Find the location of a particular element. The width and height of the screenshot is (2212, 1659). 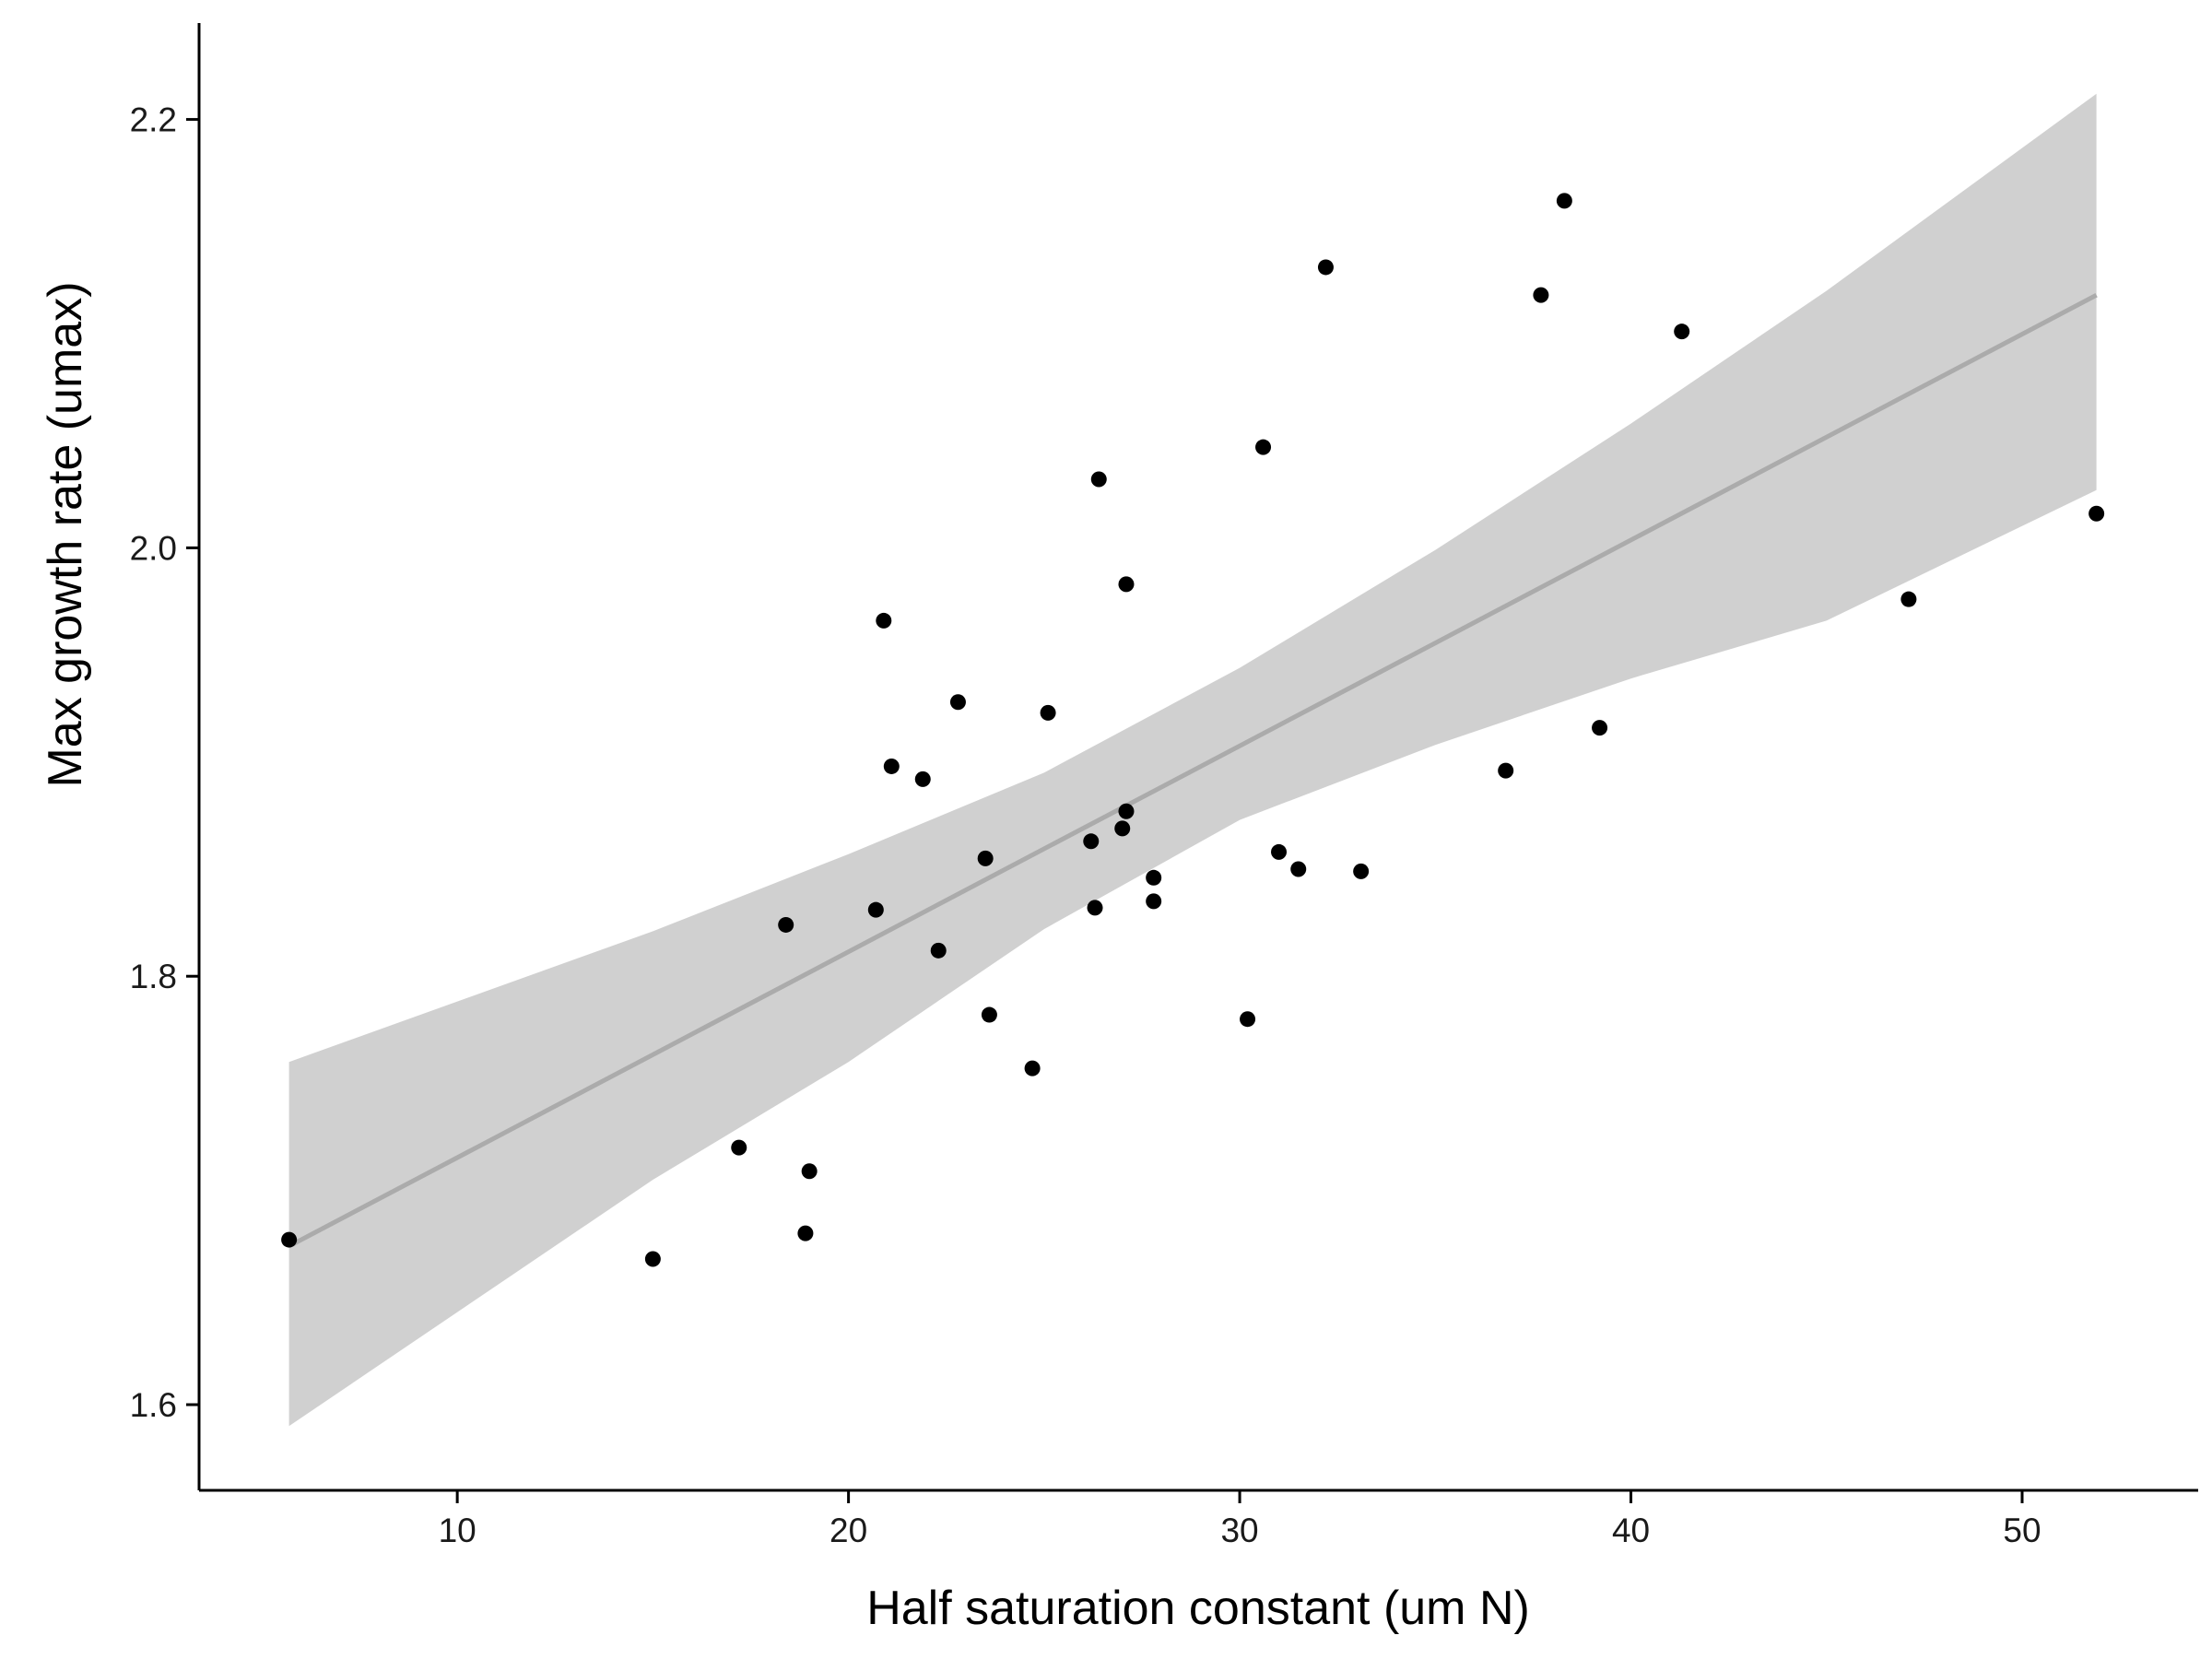

y-axis-title: Max growth rate (umax) is located at coordinates (65, 534).